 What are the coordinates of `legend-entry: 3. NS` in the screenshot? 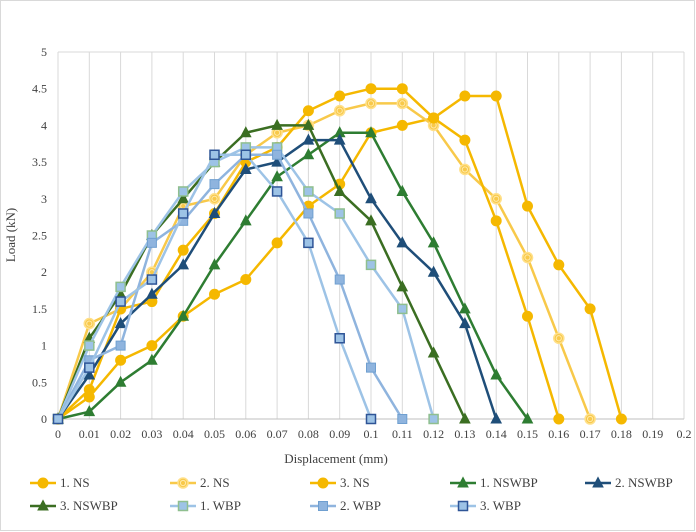 It's located at (340, 482).